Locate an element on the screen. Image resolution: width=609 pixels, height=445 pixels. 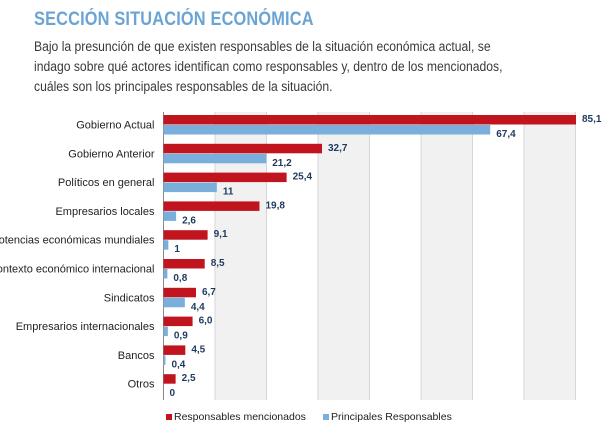
value-label-principales: 0 is located at coordinates (173, 393).